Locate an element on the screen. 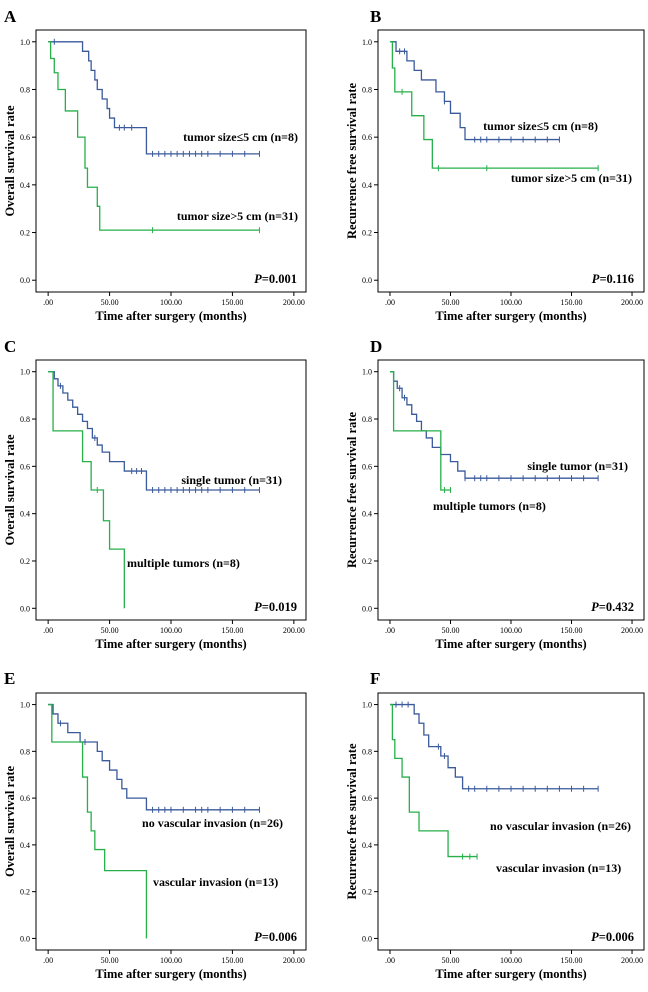  p-value: P=0.006 is located at coordinates (612, 937).